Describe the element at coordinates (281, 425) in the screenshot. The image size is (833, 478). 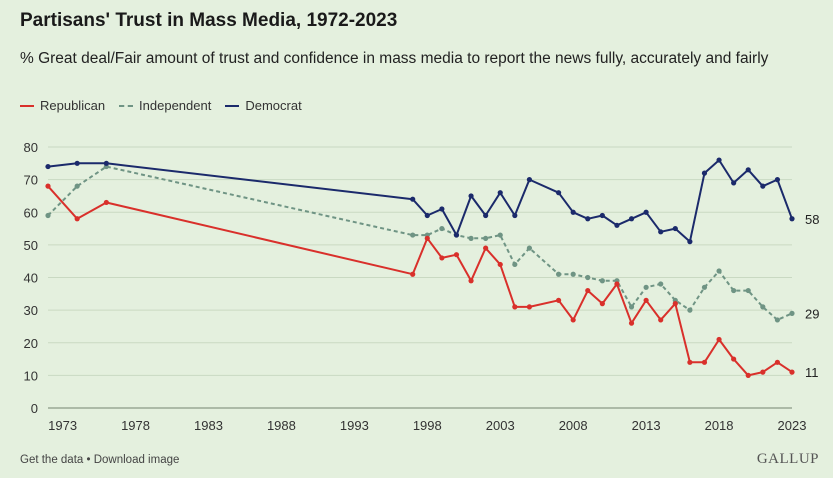
I see `x-tick-label: 1988` at that location.